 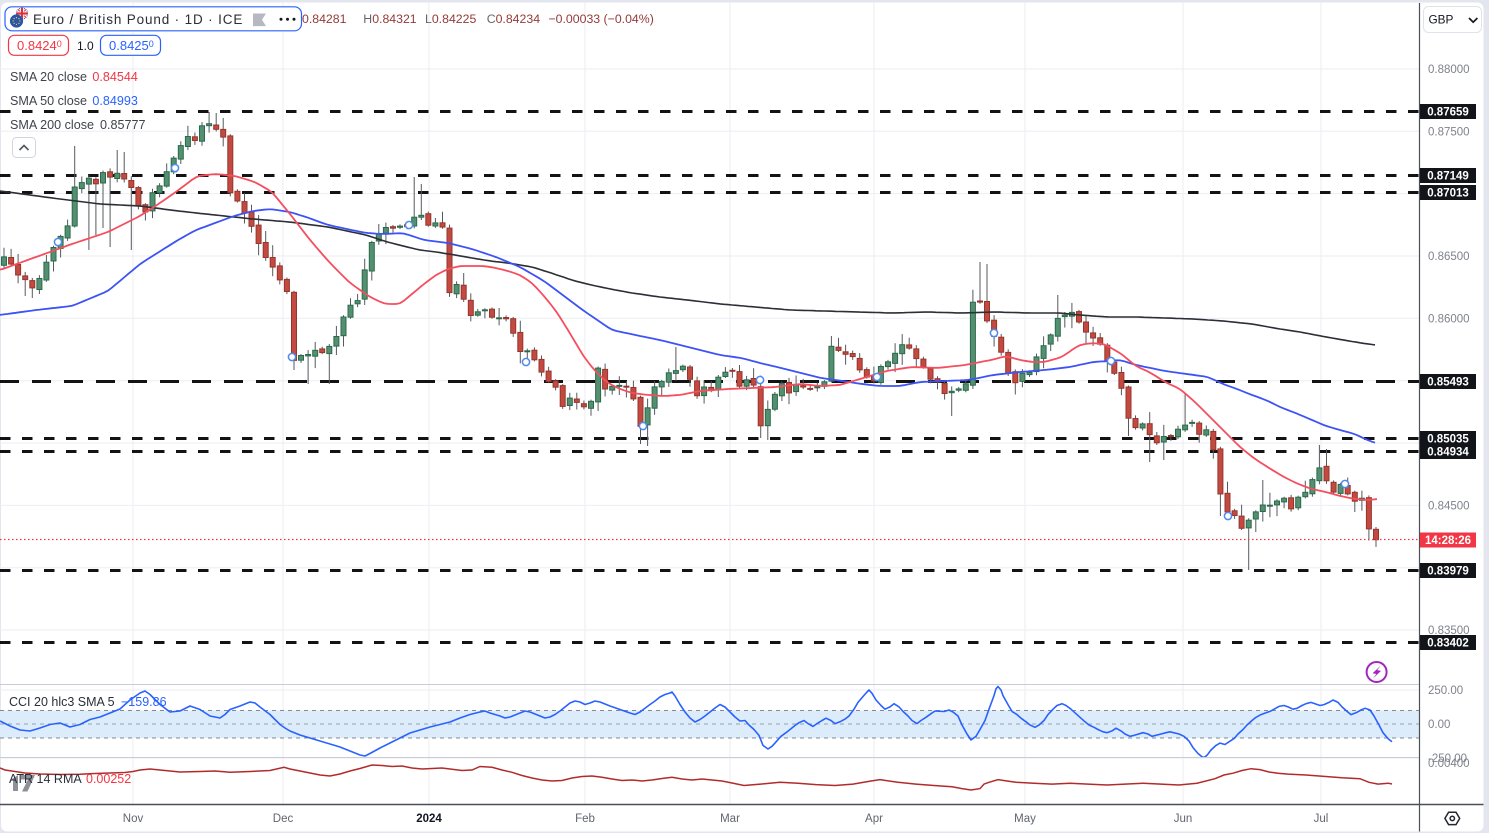 I want to click on svg-text: 0.00, so click(x=1439, y=725).